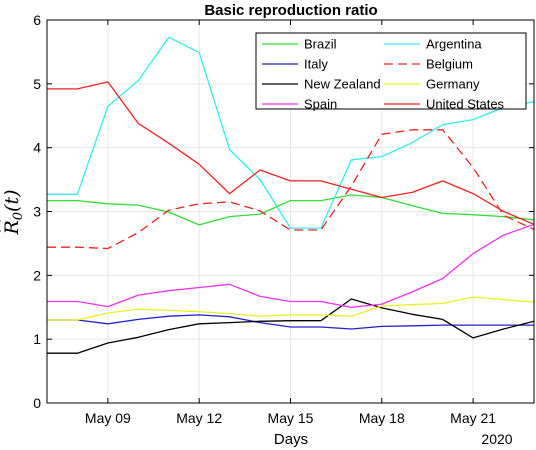 This screenshot has width=536, height=450. Describe the element at coordinates (473, 418) in the screenshot. I see `x-tick-label: May 21` at that location.